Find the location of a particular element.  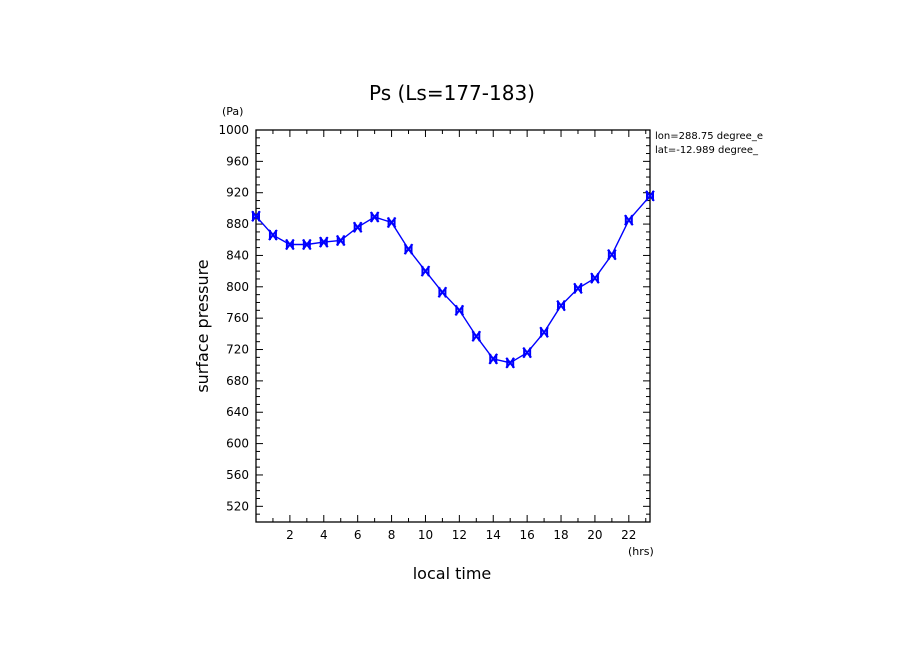

annotation-lon: lon=288.75 degree_e is located at coordinates (709, 136).